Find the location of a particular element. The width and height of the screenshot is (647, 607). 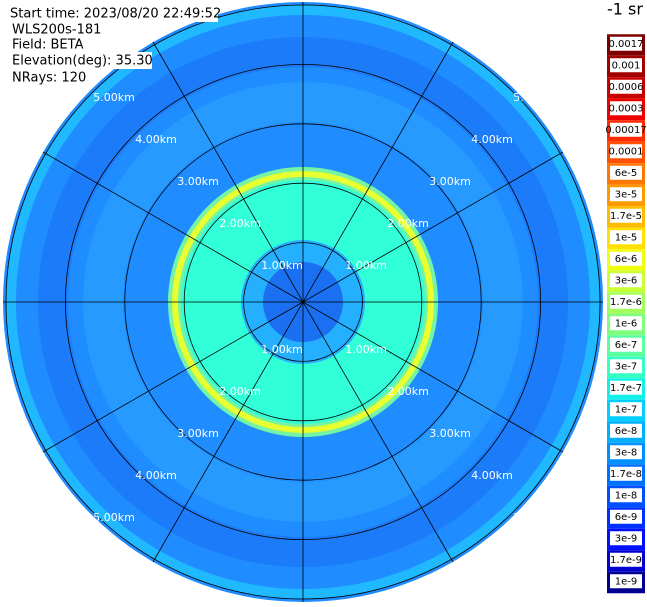

colorbar-label: 1.7e-9 is located at coordinates (626, 560).